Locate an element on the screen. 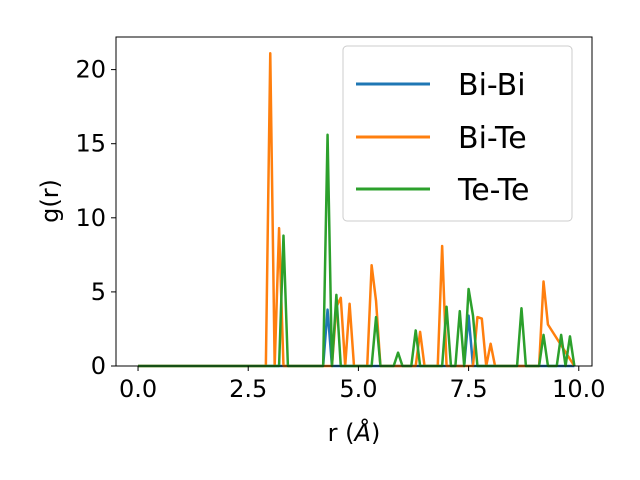 Image resolution: width=640 pixels, height=480 pixels. x-tick-label: 10.0 is located at coordinates (578, 389).